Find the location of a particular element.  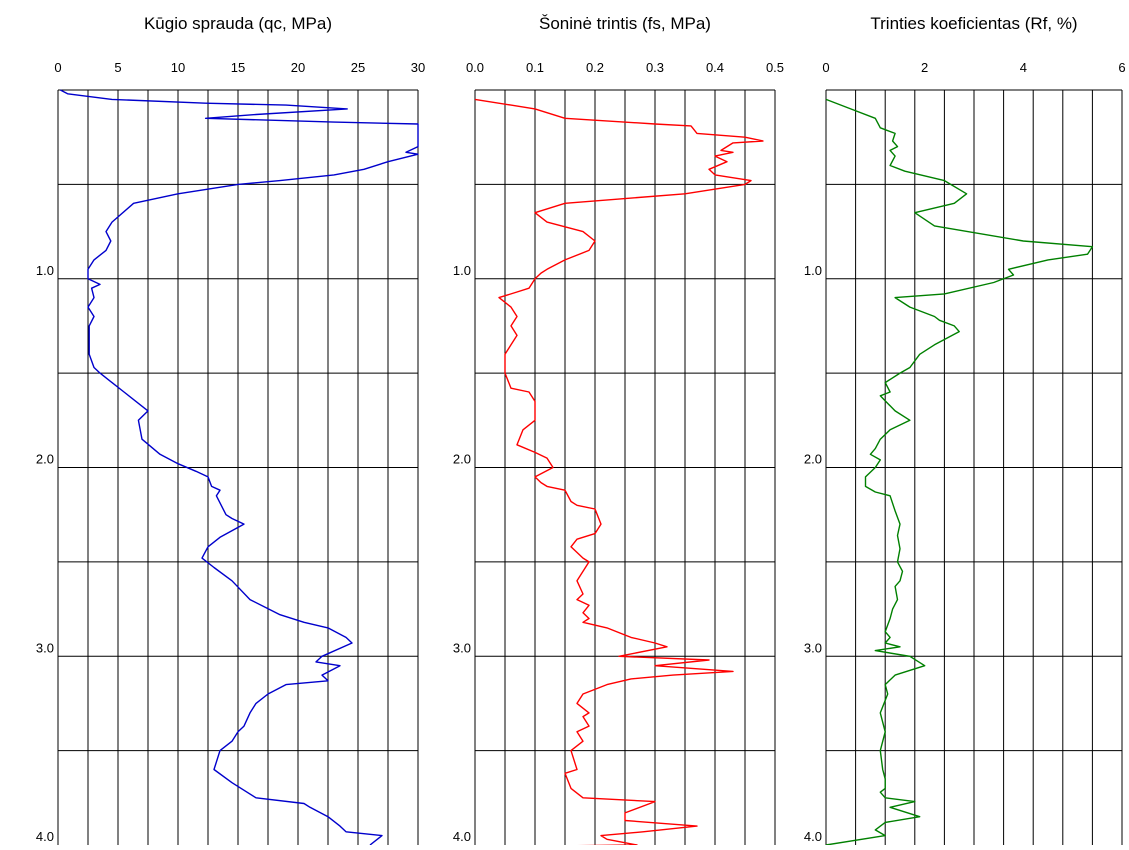

x-tick-label: 2 is located at coordinates (924, 67).